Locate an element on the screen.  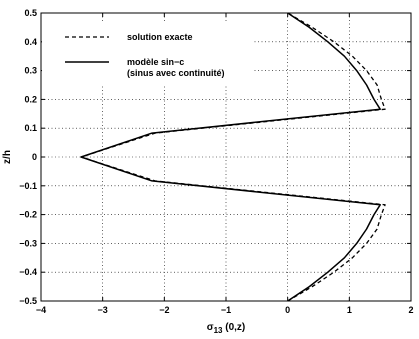
x-tick-label: 1 is located at coordinates (349, 310).